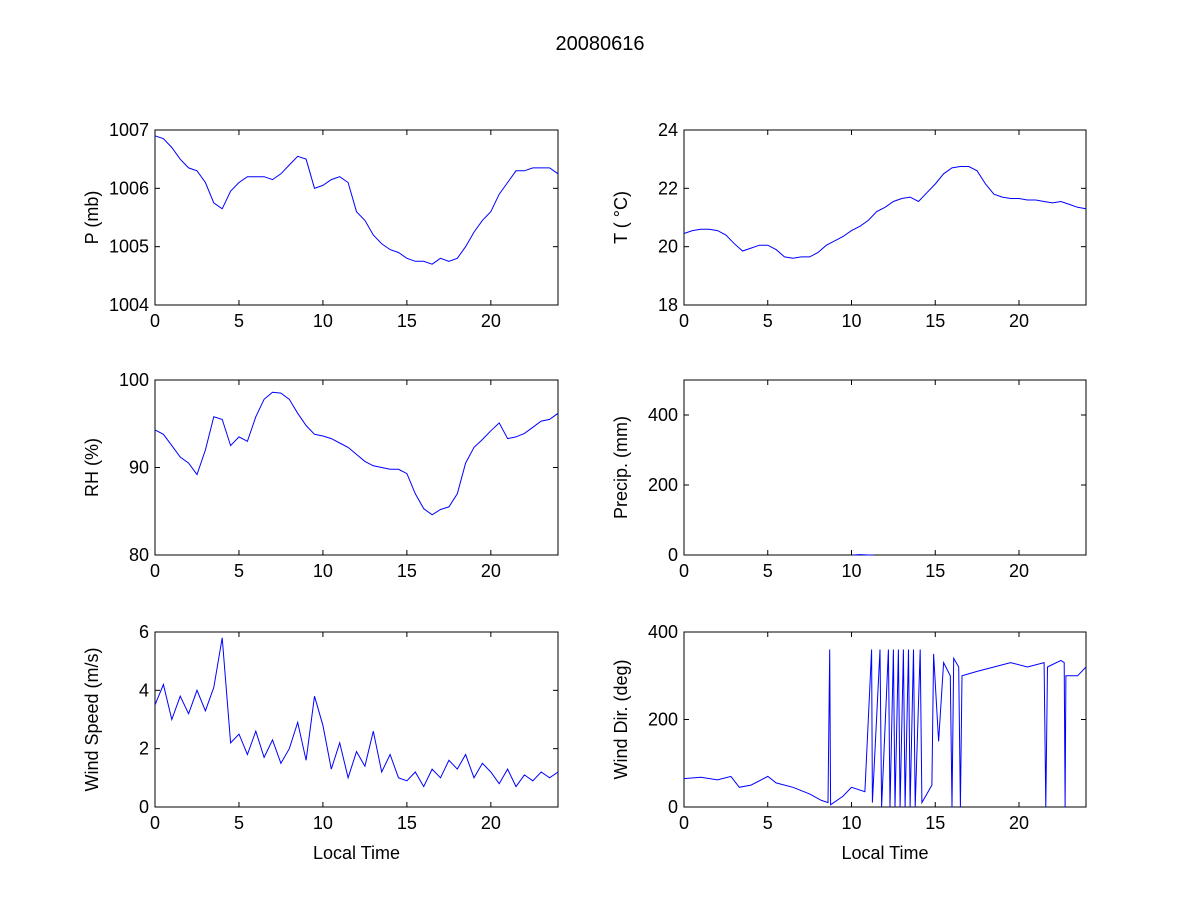  Describe the element at coordinates (92, 467) in the screenshot. I see `y-axis-label: RH (%)` at that location.